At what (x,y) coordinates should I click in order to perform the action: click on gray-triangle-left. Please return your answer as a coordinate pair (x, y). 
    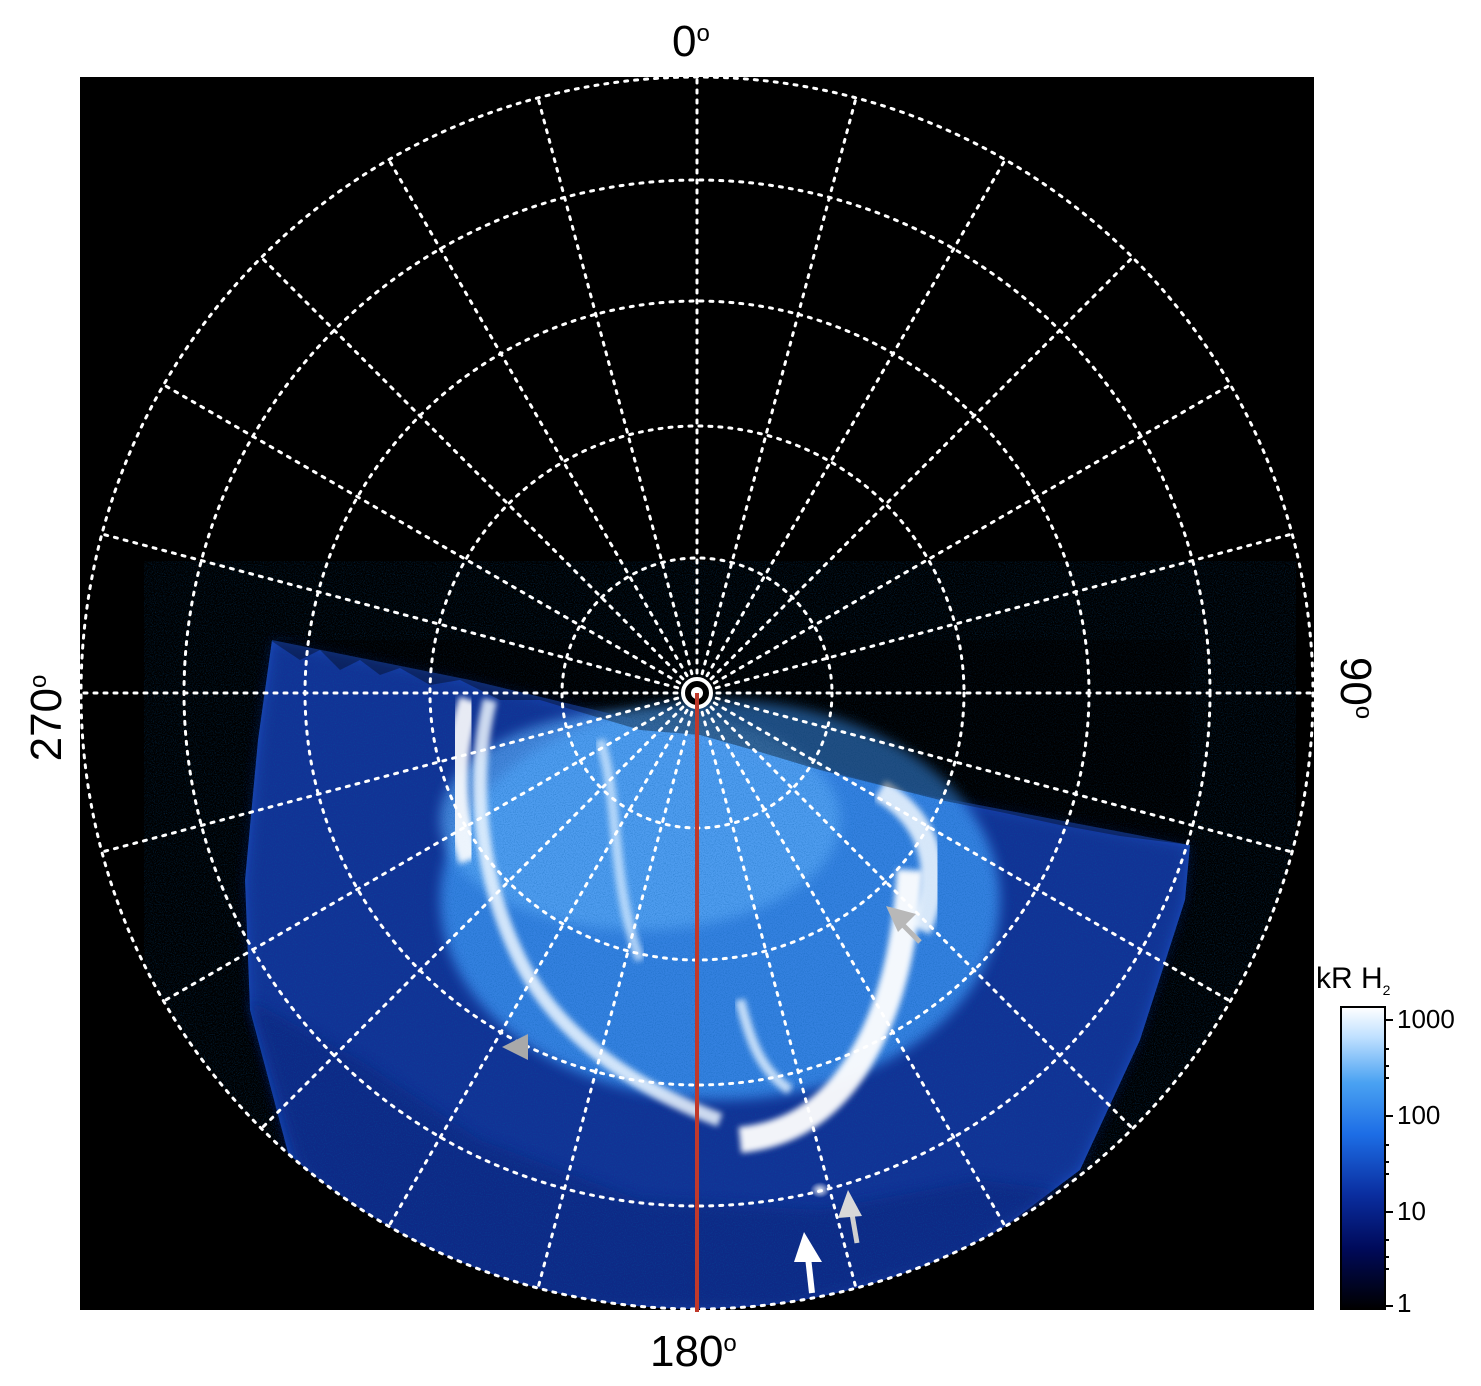
    Looking at the image, I should click on (515, 1047).